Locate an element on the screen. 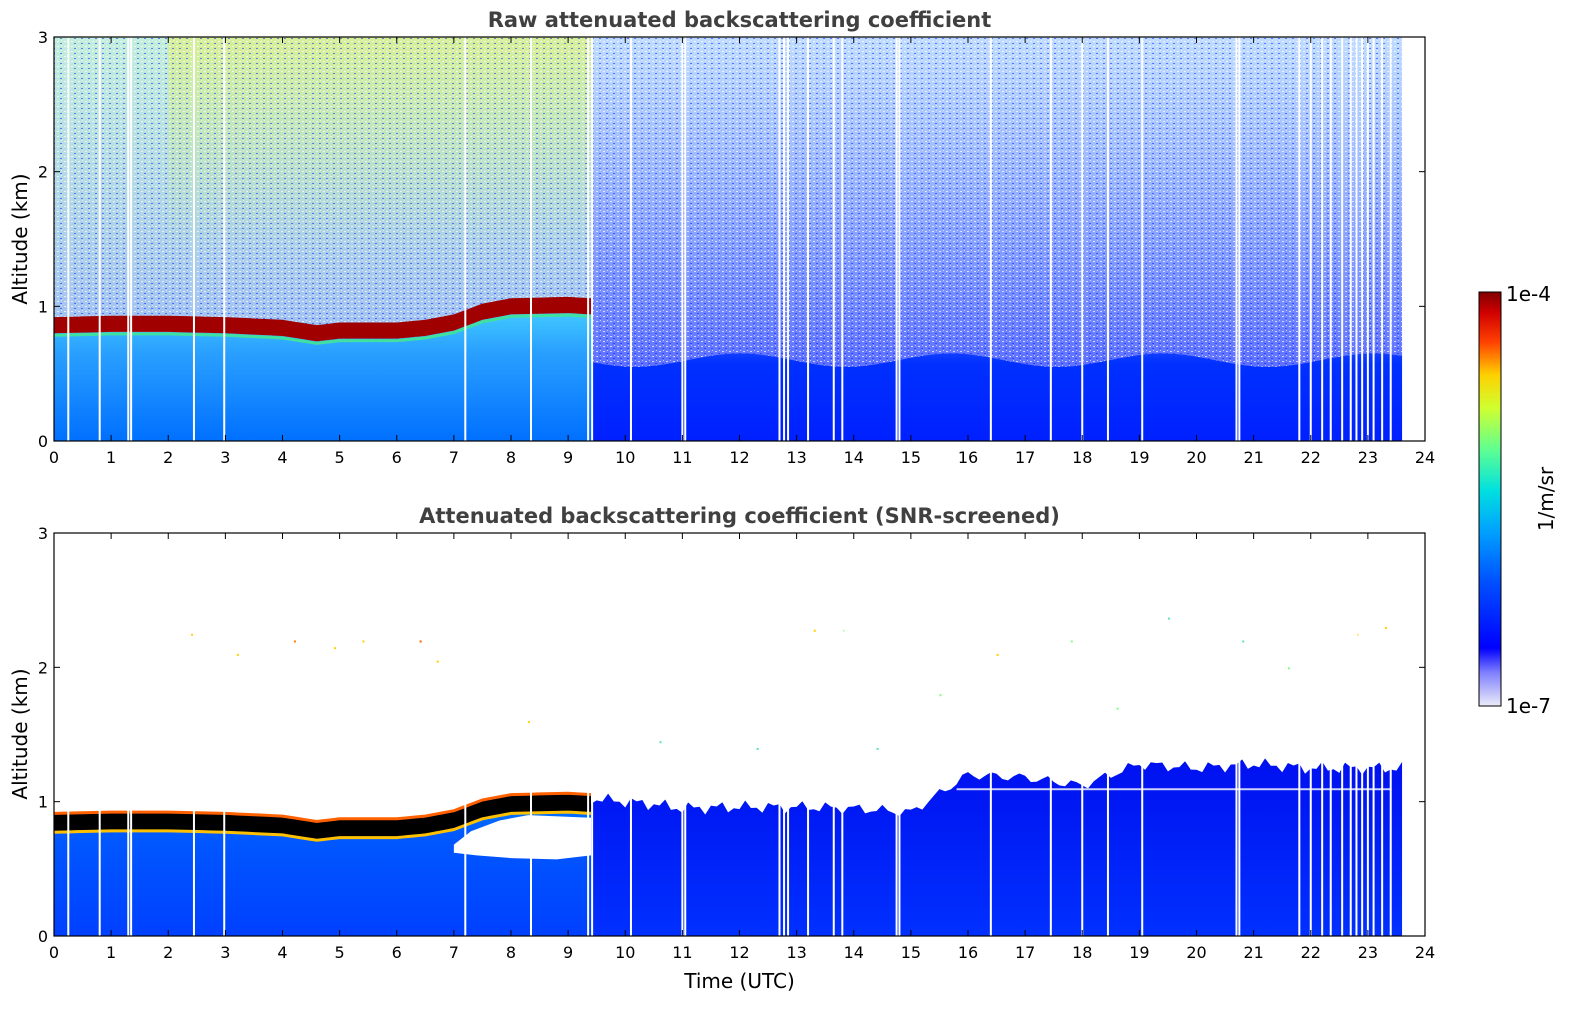 Image resolution: width=1595 pixels, height=1020 pixels. x-tick-label: 12 is located at coordinates (739, 457).